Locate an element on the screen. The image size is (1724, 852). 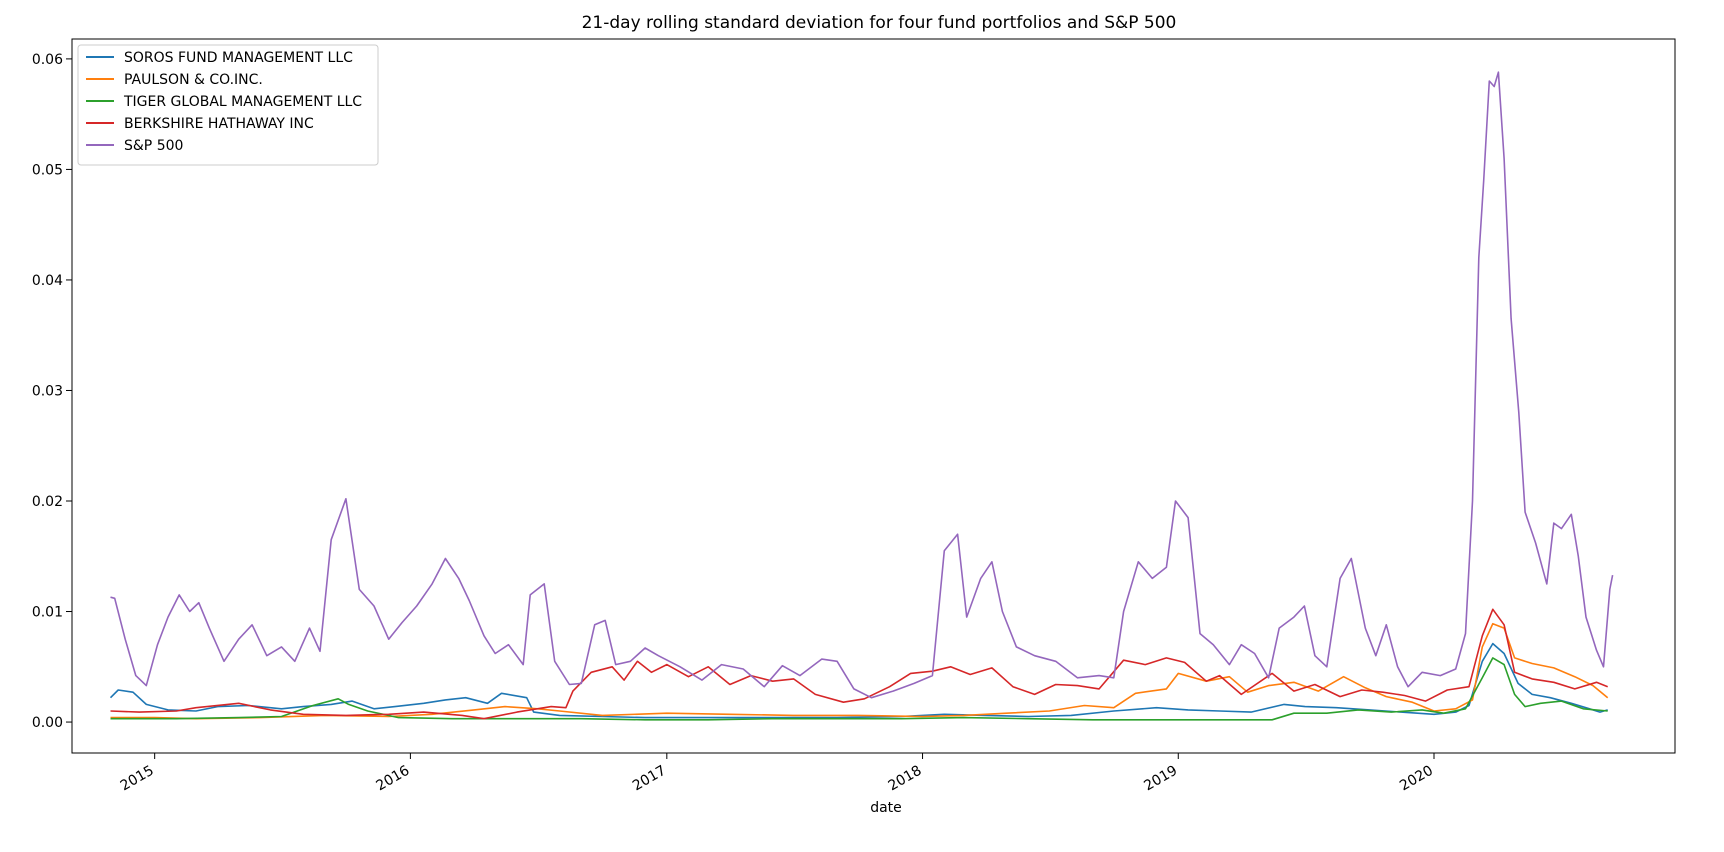
y-tick-label: 0.04 is located at coordinates (47, 281).